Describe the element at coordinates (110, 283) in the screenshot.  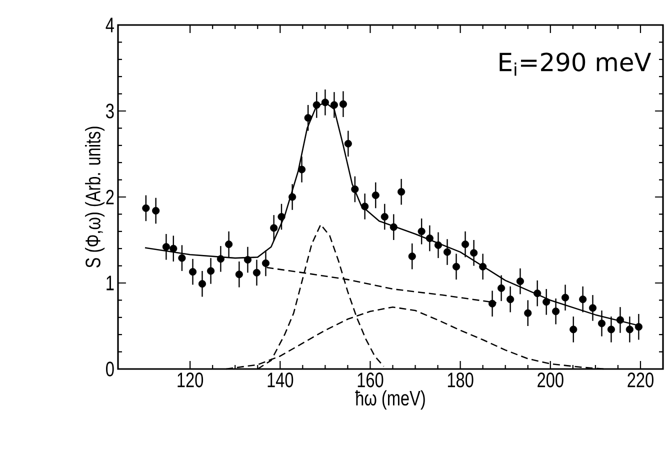
I see `y-tick-label: 1` at that location.